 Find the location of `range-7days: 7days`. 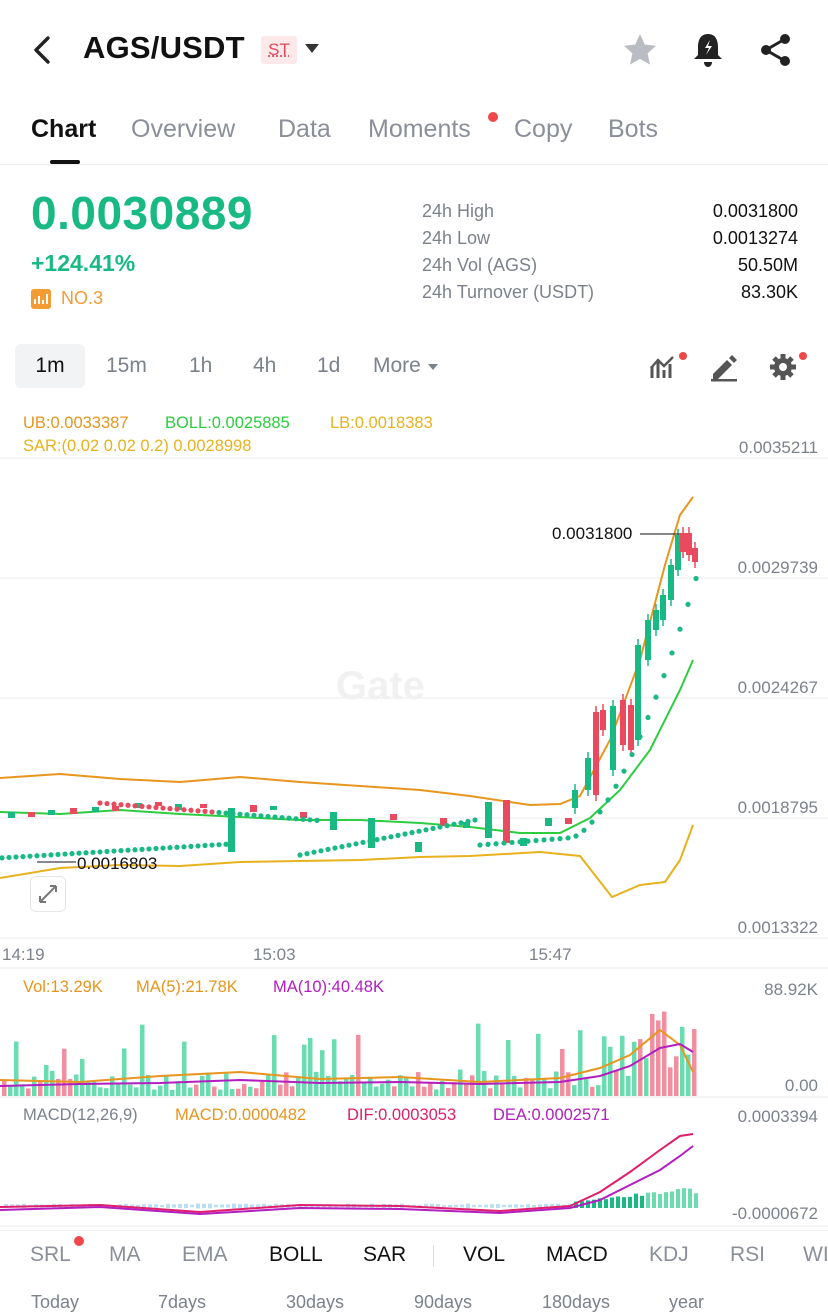

range-7days: 7days is located at coordinates (182, 1302).